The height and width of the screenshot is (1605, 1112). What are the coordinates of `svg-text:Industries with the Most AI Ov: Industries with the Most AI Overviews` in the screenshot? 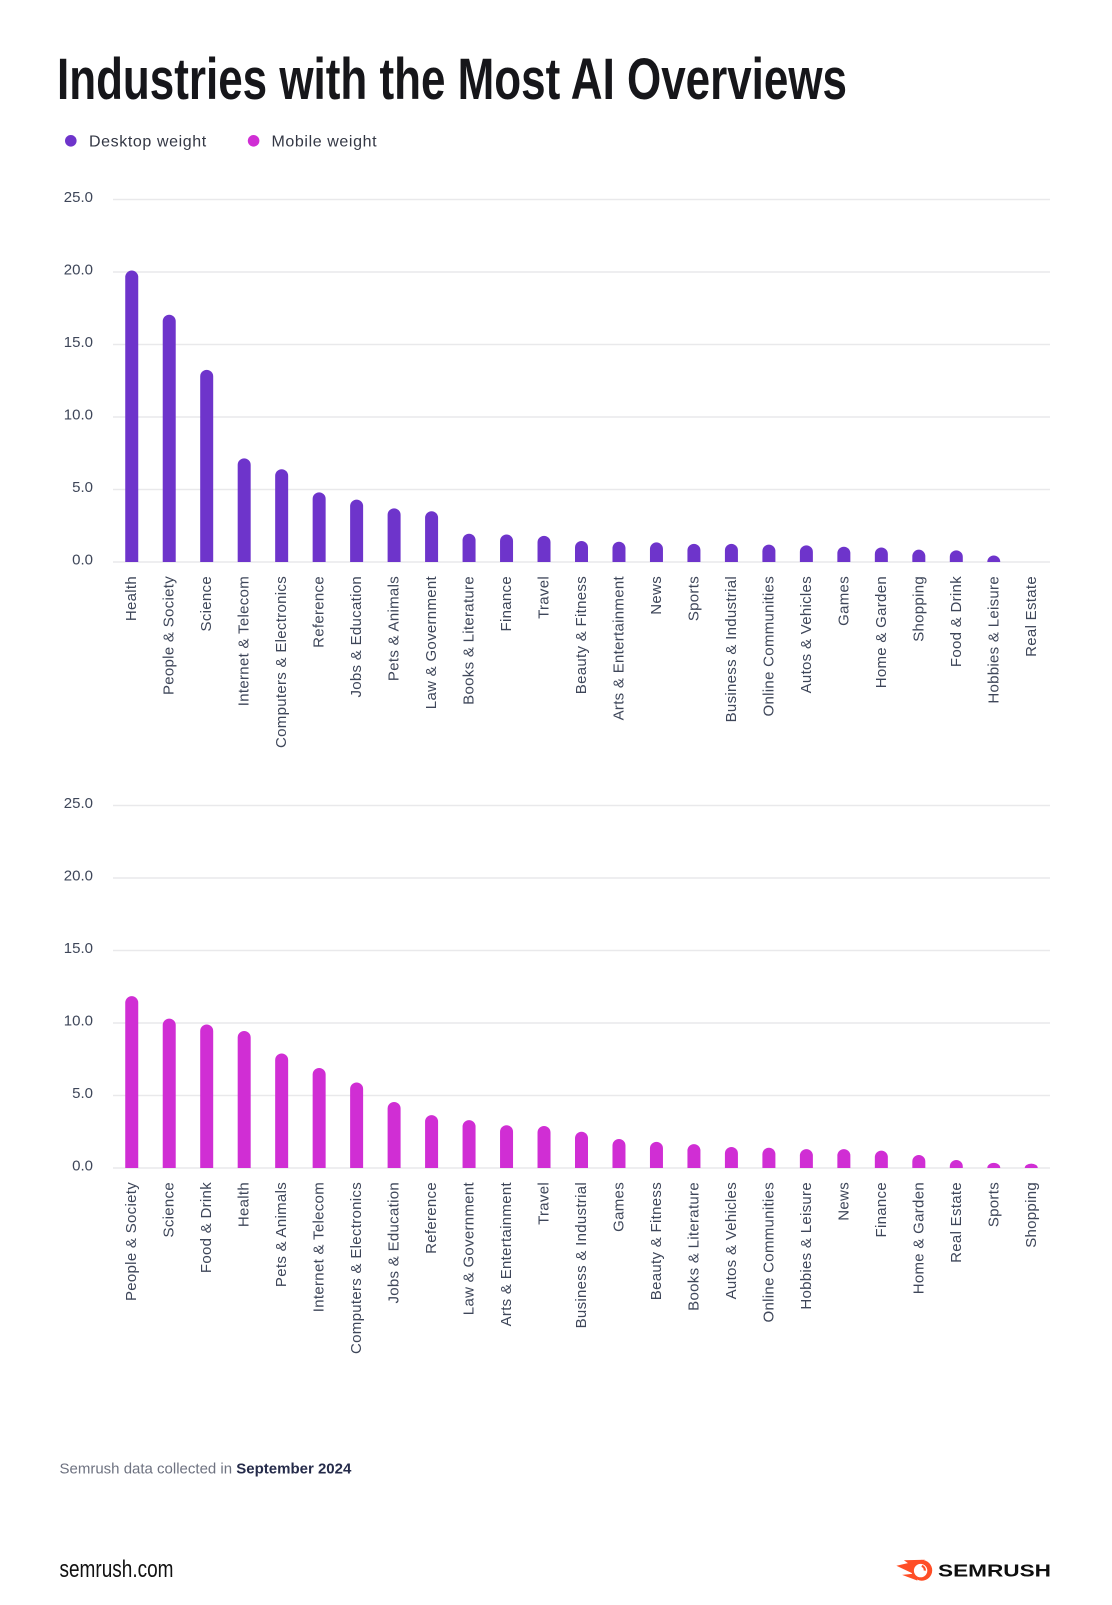 It's located at (452, 79).